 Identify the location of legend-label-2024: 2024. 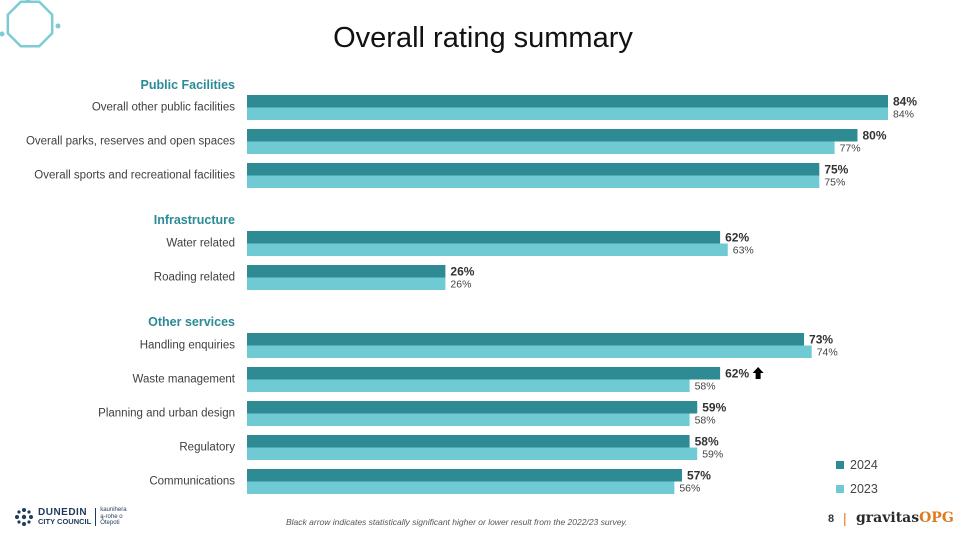
(864, 465).